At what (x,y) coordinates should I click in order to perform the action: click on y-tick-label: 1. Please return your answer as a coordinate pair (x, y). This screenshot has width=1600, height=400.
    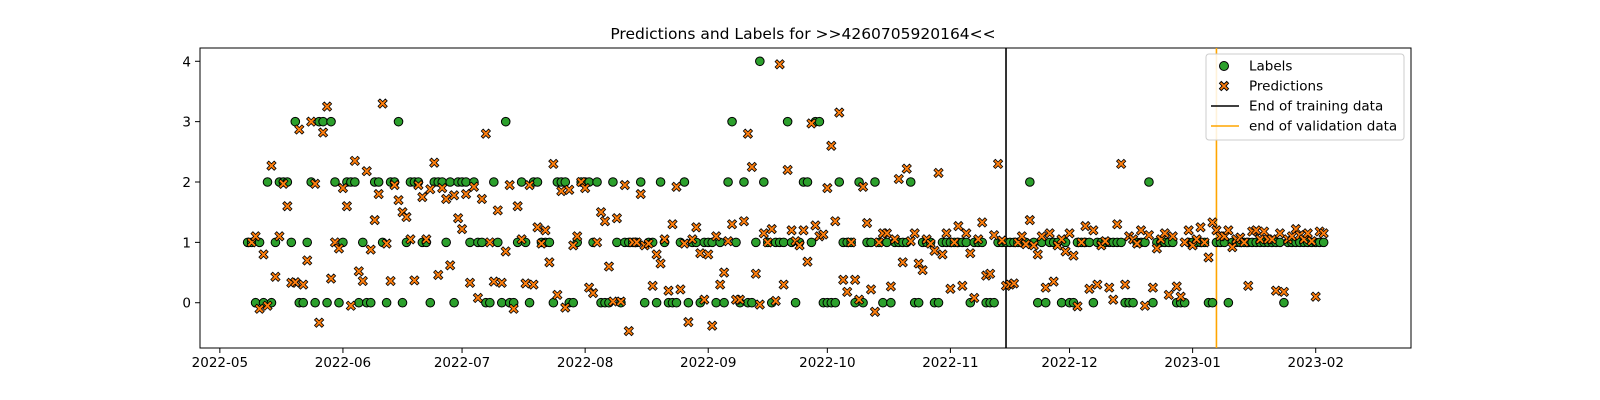
    Looking at the image, I should click on (186, 243).